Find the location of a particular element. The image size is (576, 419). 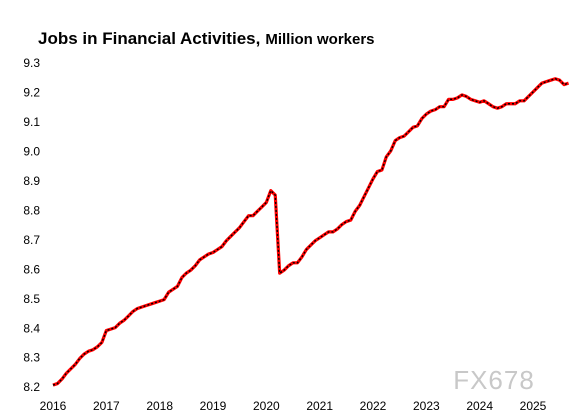

x-tick-label: 2018 is located at coordinates (159, 406).